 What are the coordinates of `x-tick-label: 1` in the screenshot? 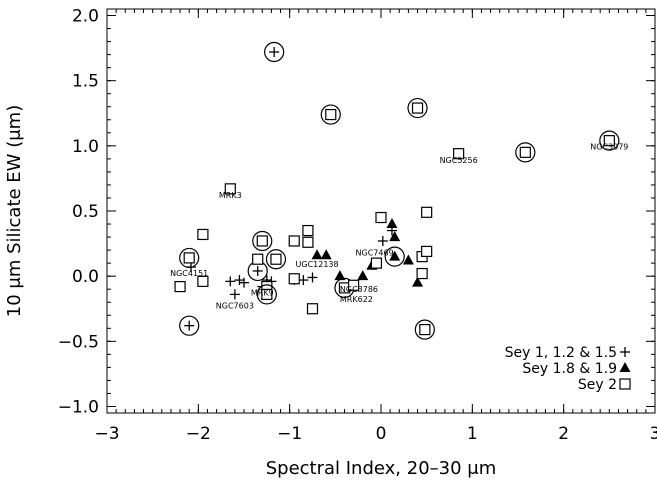 It's located at (472, 434).